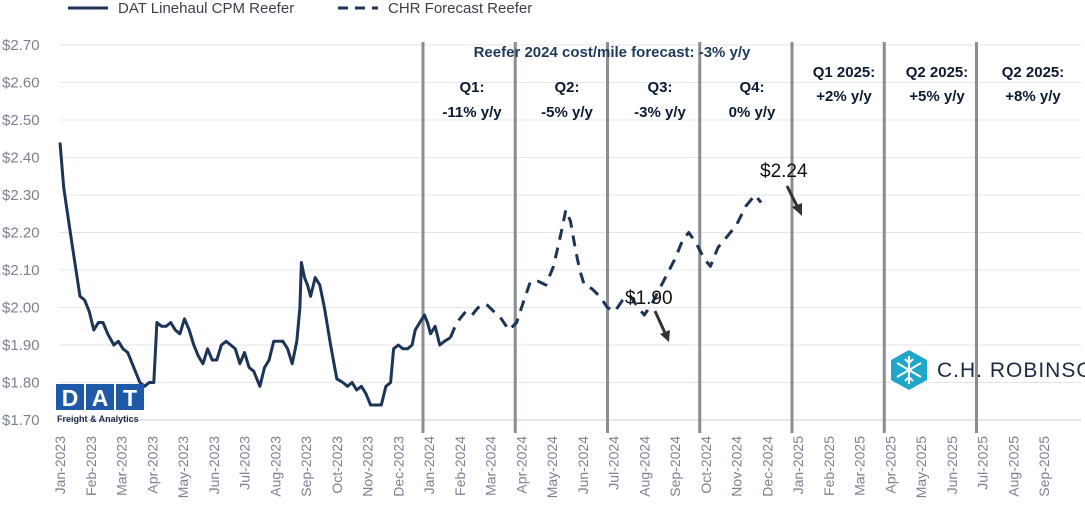 This screenshot has height=521, width=1085. What do you see at coordinates (21, 120) in the screenshot?
I see `y-tick-label: $2.50` at bounding box center [21, 120].